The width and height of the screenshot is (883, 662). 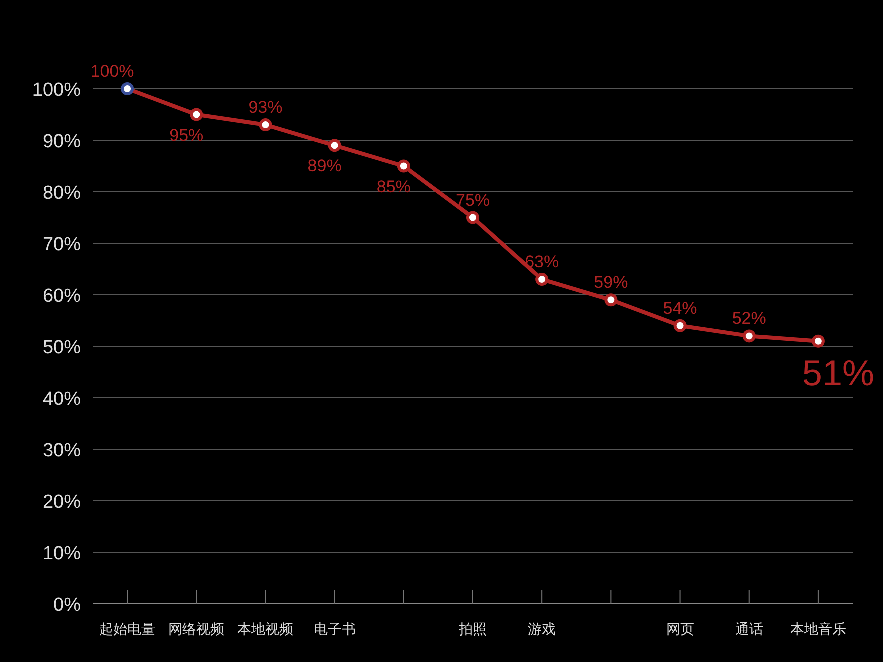 What do you see at coordinates (542, 629) in the screenshot?
I see `x-tick-label: 游戏` at bounding box center [542, 629].